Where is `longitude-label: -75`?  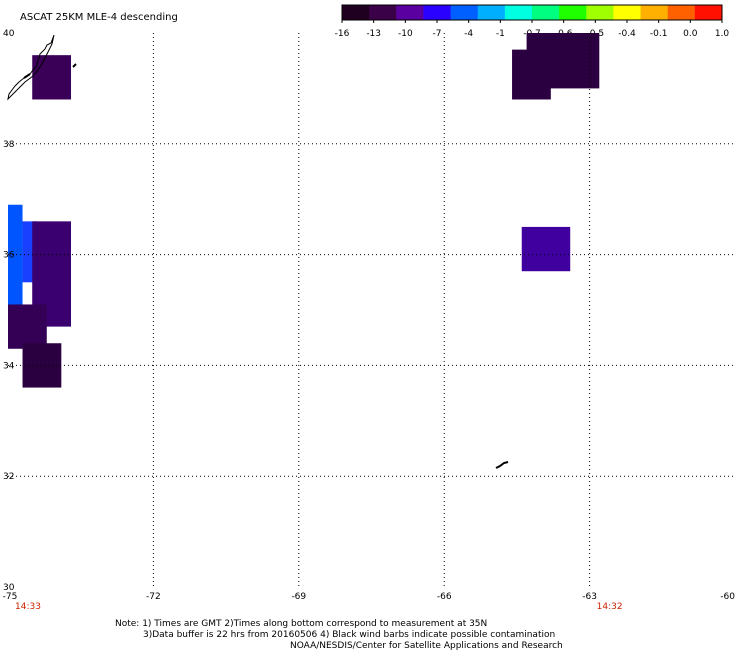
longitude-label: -75 is located at coordinates (10, 597).